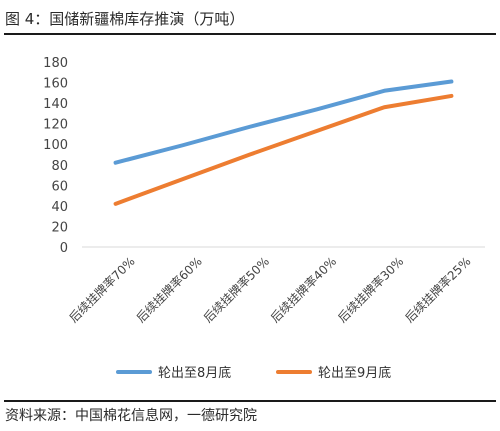 The width and height of the screenshot is (500, 431). I want to click on top-rule, so click(250, 34).